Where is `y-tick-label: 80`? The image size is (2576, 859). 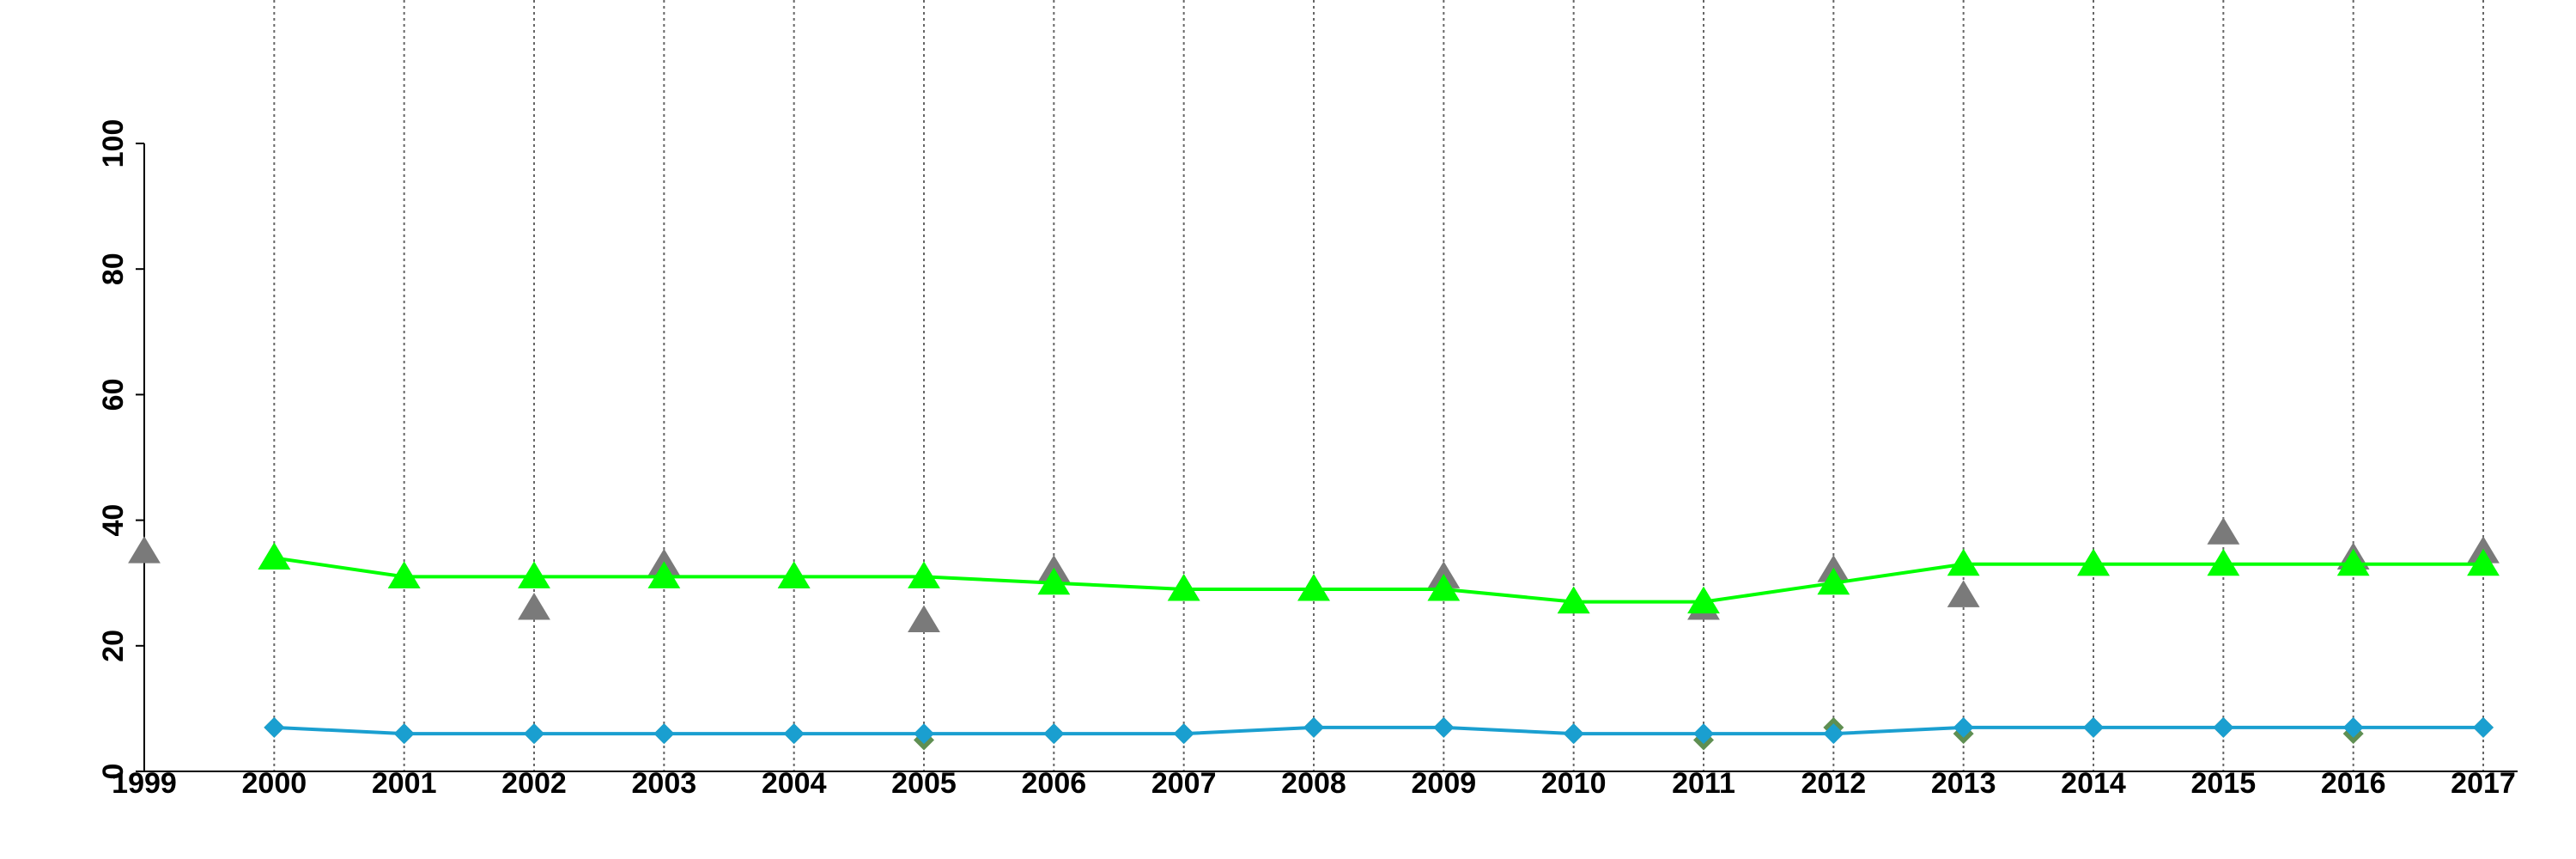 y-tick-label: 80 is located at coordinates (113, 269).